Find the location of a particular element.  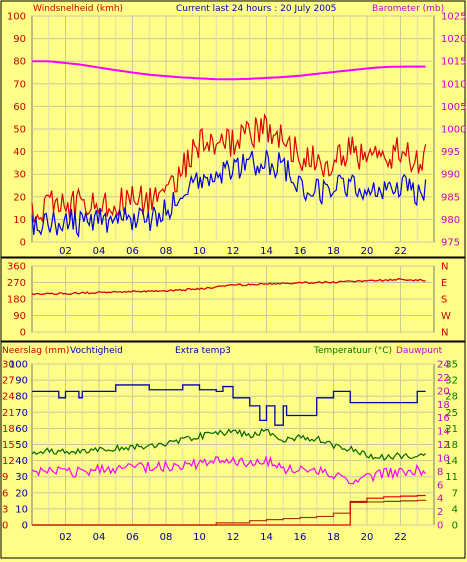

dewpoint-tick-label: 18 is located at coordinates (443, 405).